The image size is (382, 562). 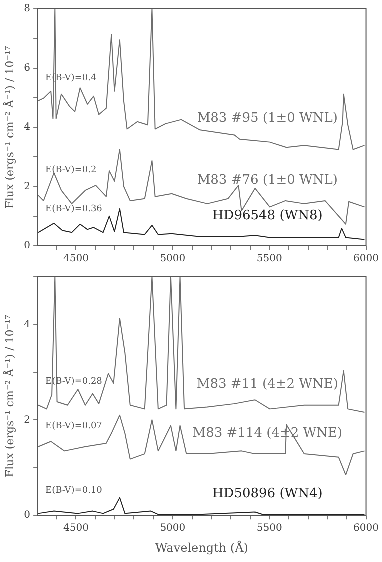 I want to click on series-label: M83 #95 (1±0 WNL), so click(x=267, y=118).